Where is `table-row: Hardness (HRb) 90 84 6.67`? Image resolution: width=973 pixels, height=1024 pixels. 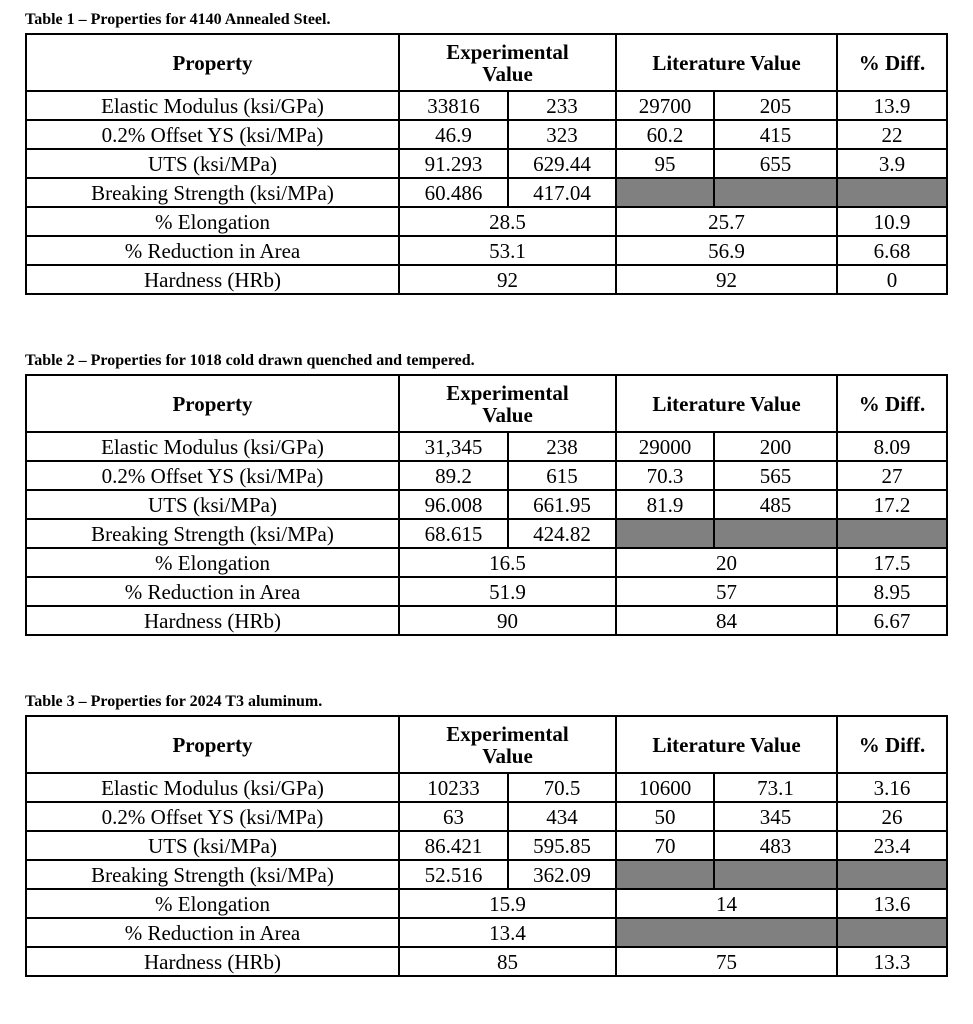 table-row: Hardness (HRb) 90 84 6.67 is located at coordinates (487, 620).